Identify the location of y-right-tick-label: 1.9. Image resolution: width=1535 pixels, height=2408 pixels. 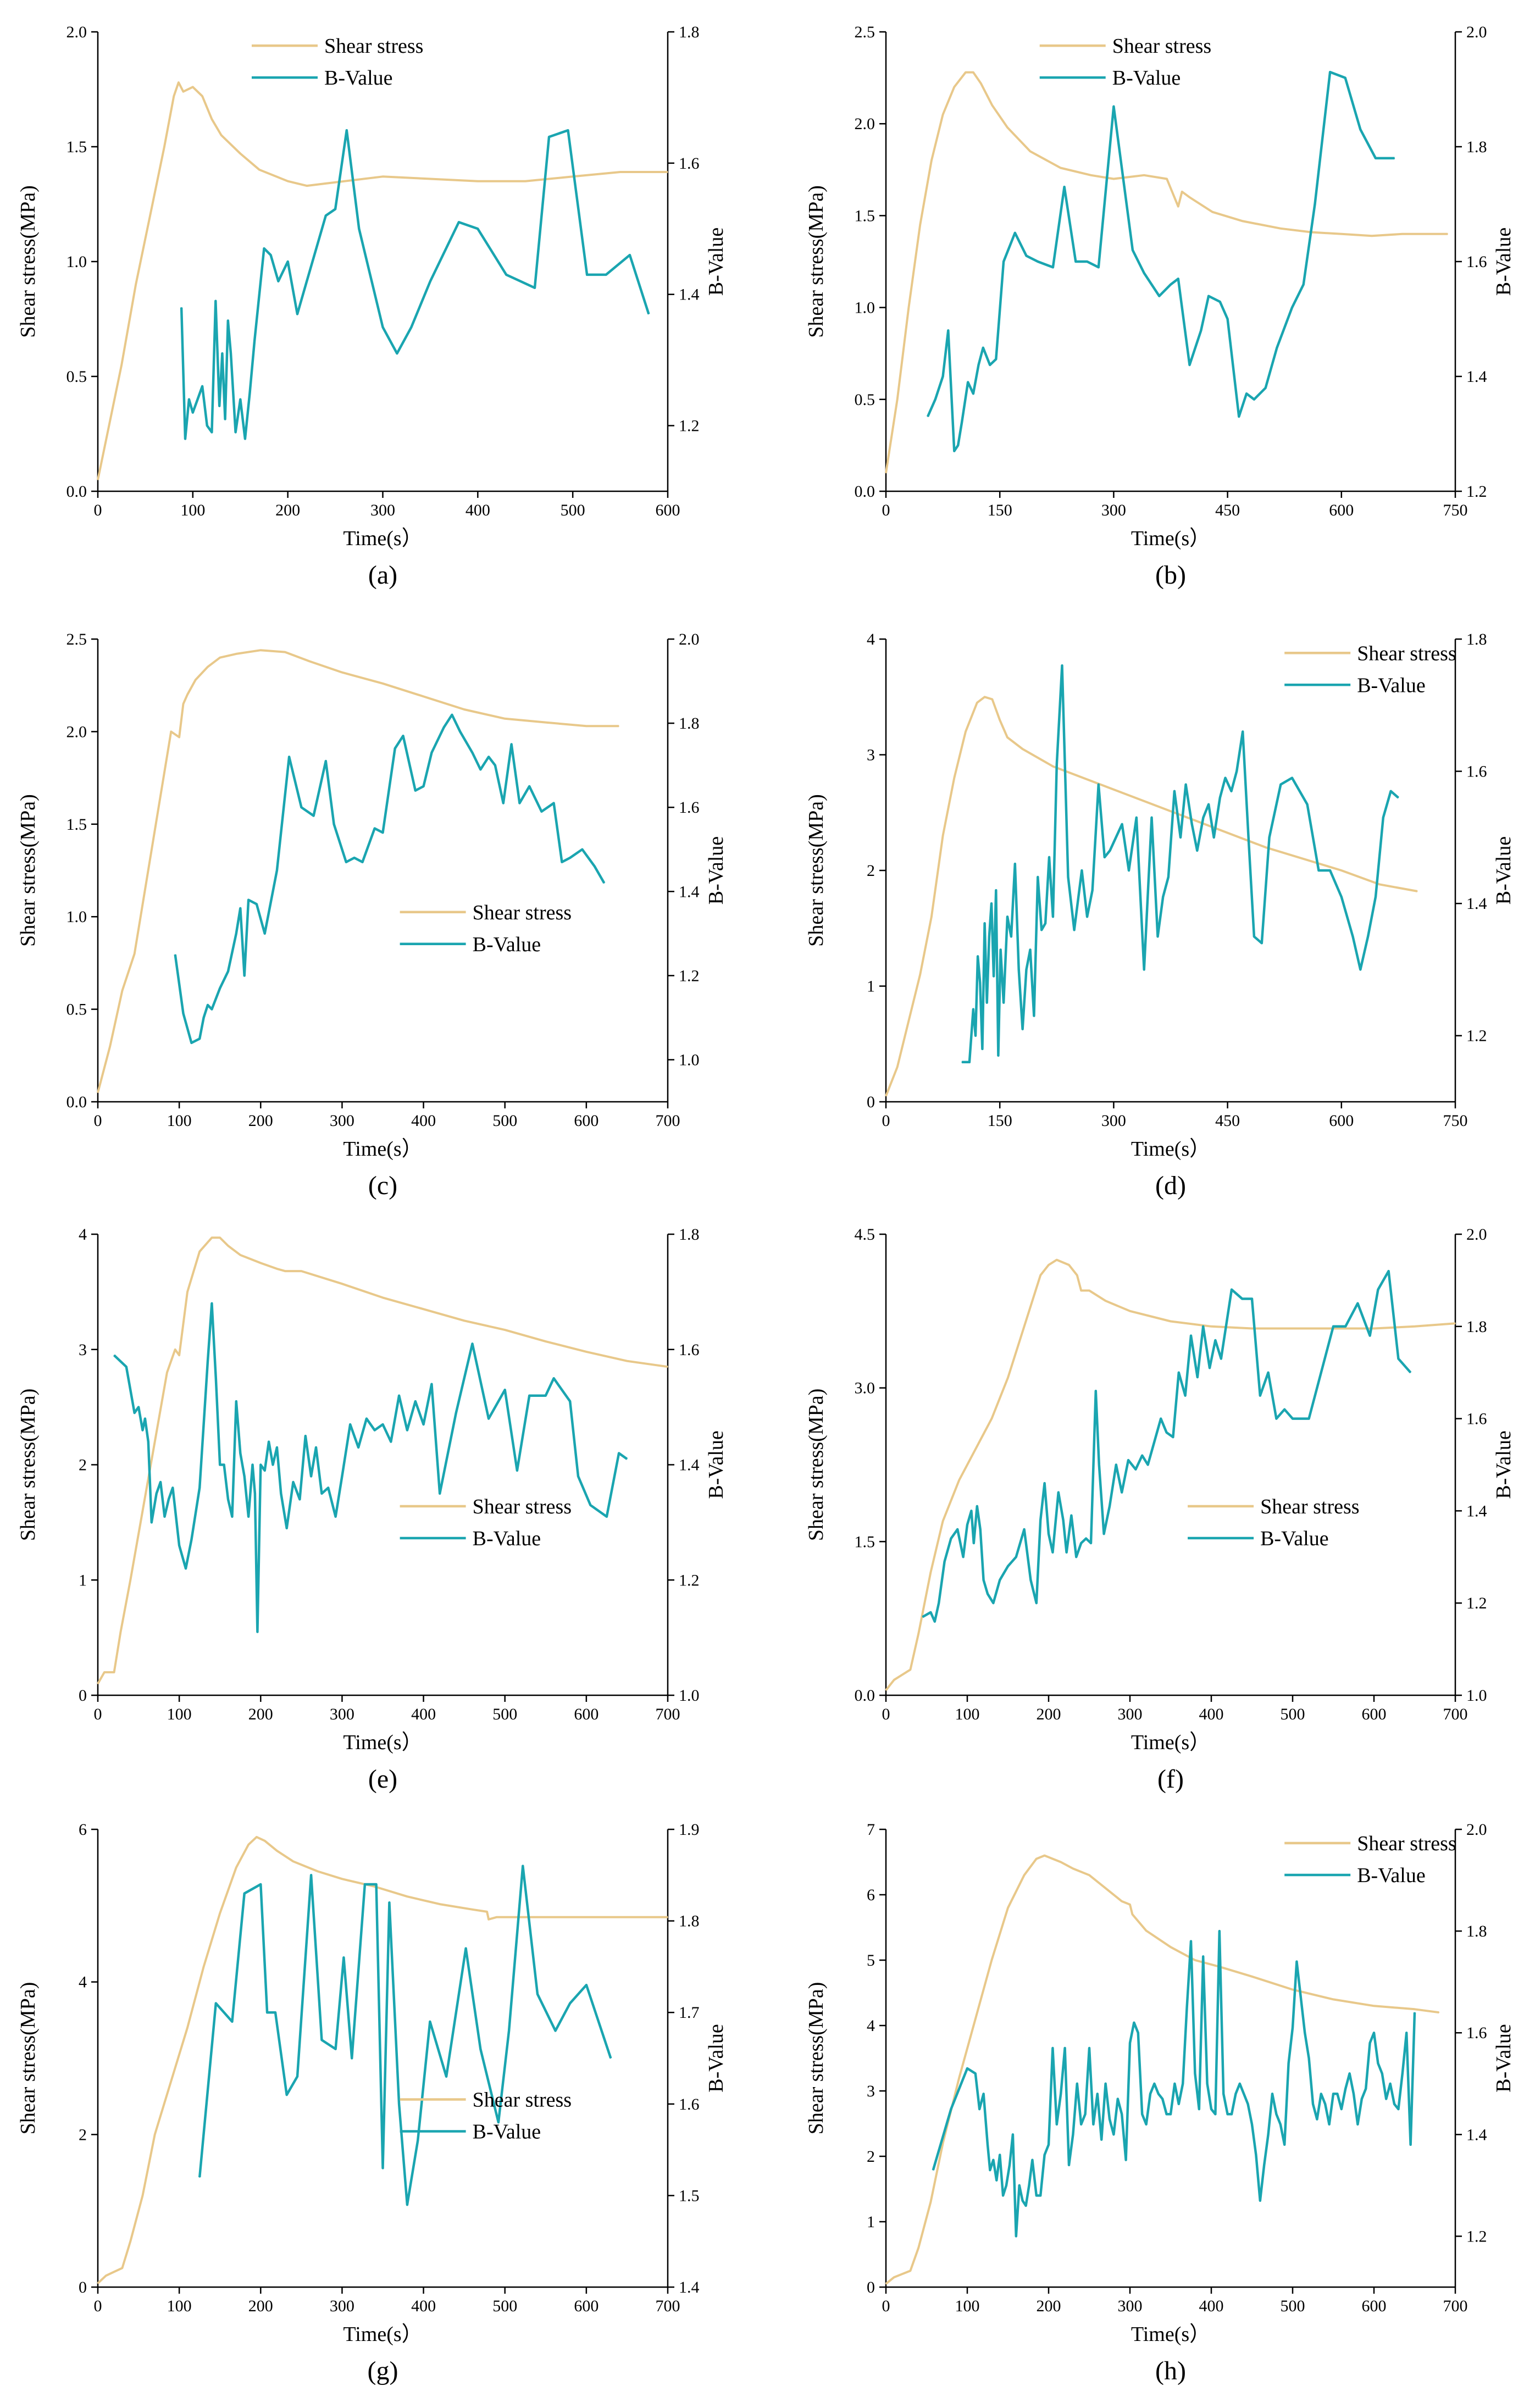
(689, 1830).